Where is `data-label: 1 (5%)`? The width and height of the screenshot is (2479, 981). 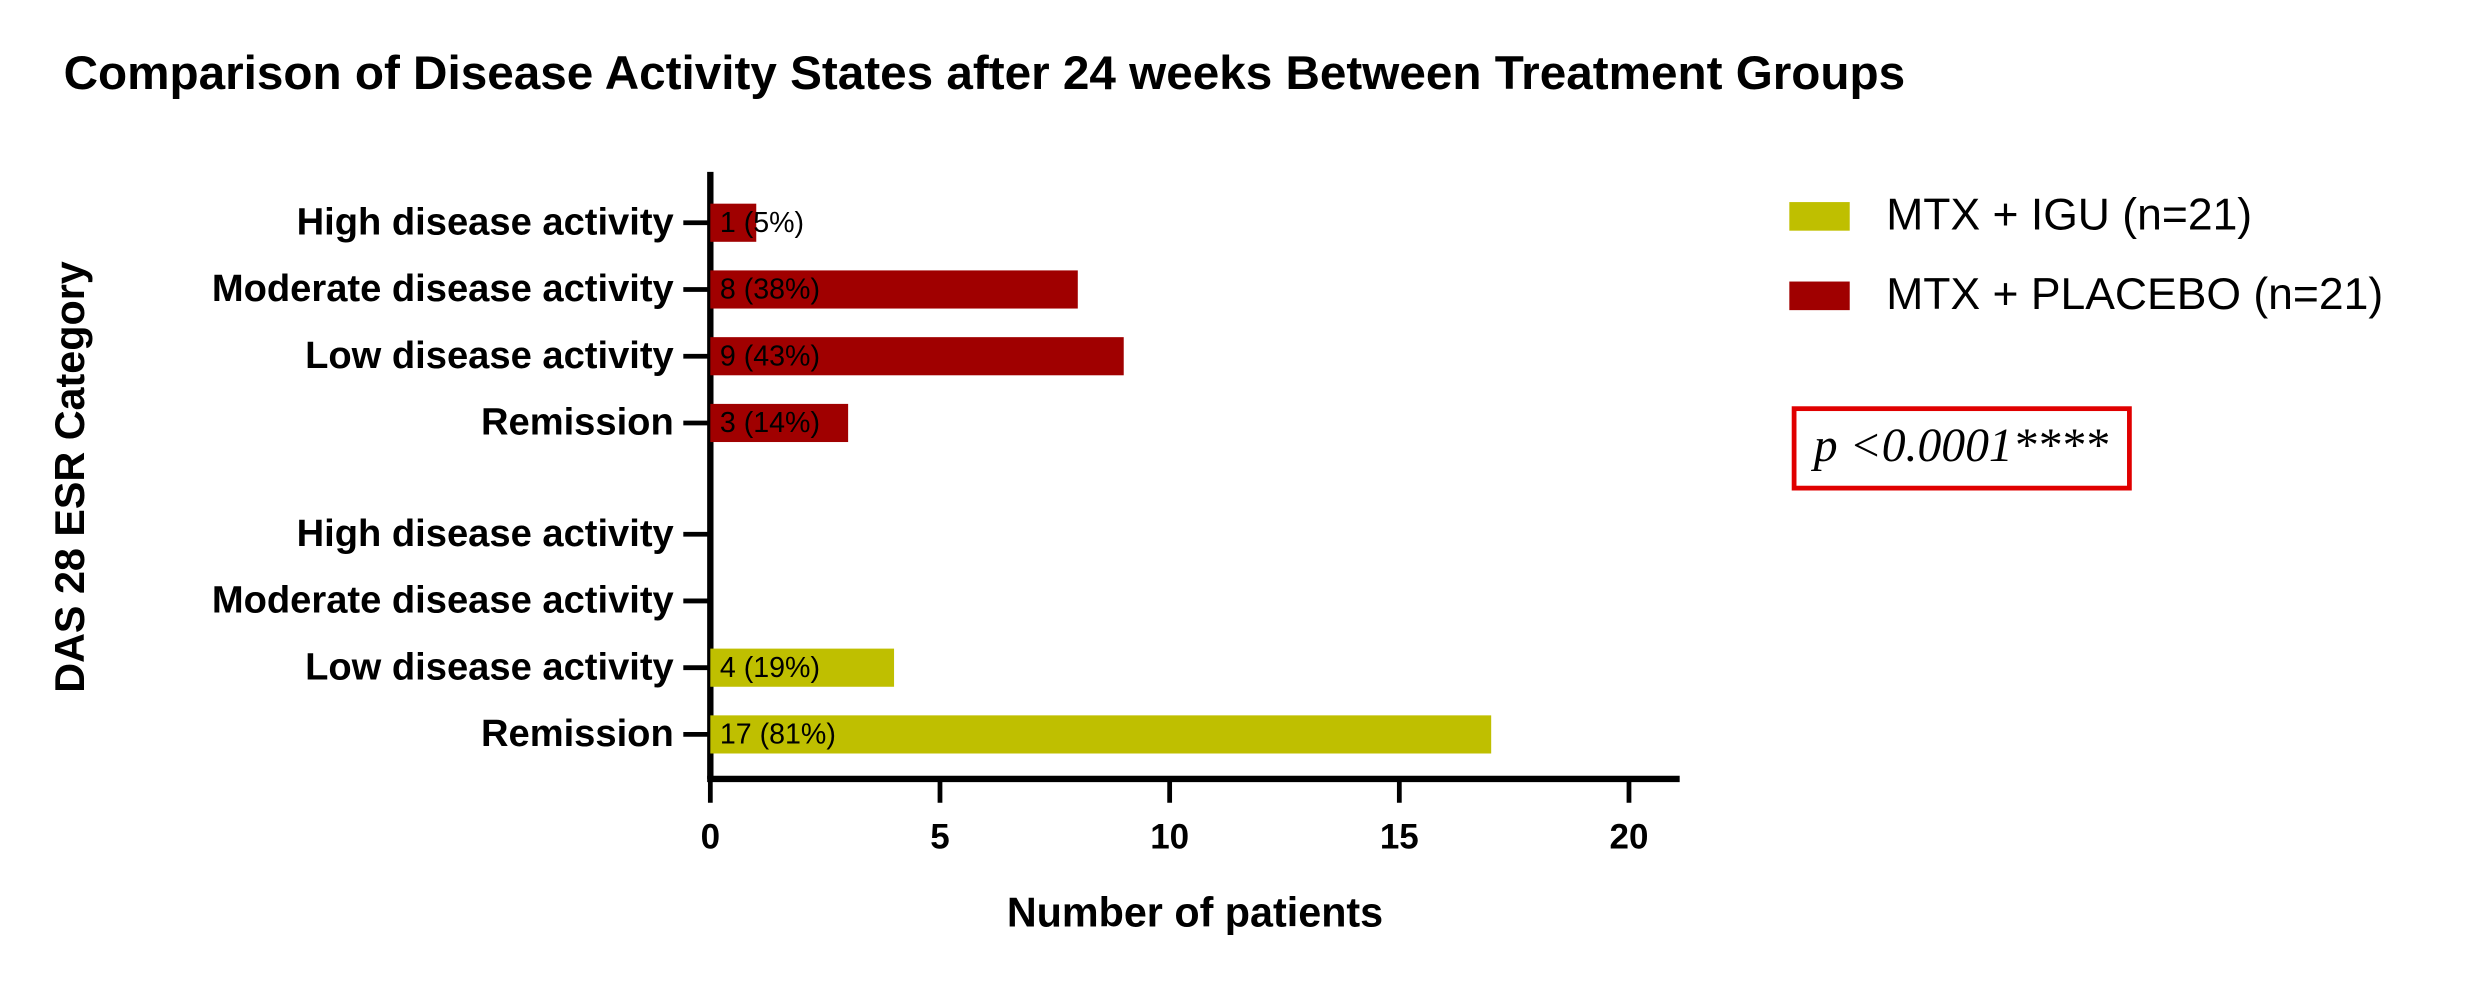 data-label: 1 (5%) is located at coordinates (762, 223).